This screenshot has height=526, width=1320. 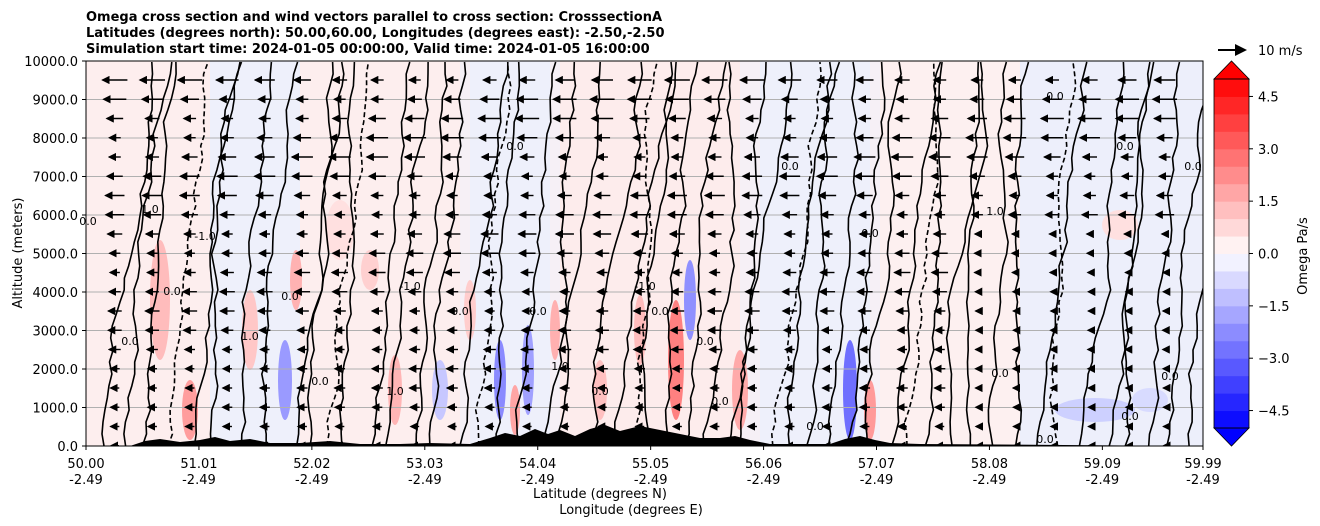 I want to click on y-tick-label: 4000.0, so click(x=56, y=293).